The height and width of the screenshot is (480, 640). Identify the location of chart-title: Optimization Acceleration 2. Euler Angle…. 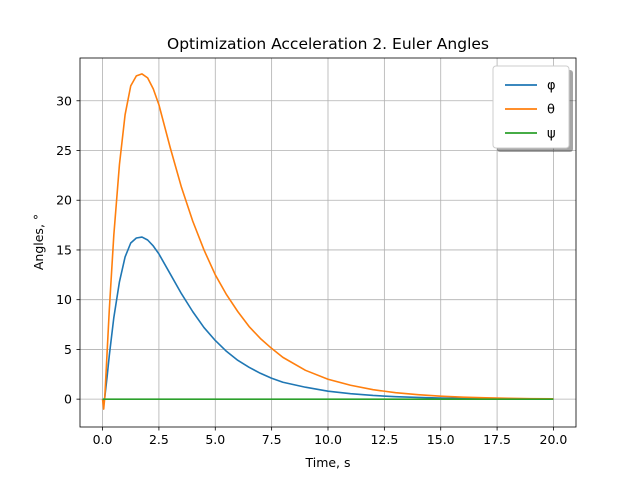
(328, 44).